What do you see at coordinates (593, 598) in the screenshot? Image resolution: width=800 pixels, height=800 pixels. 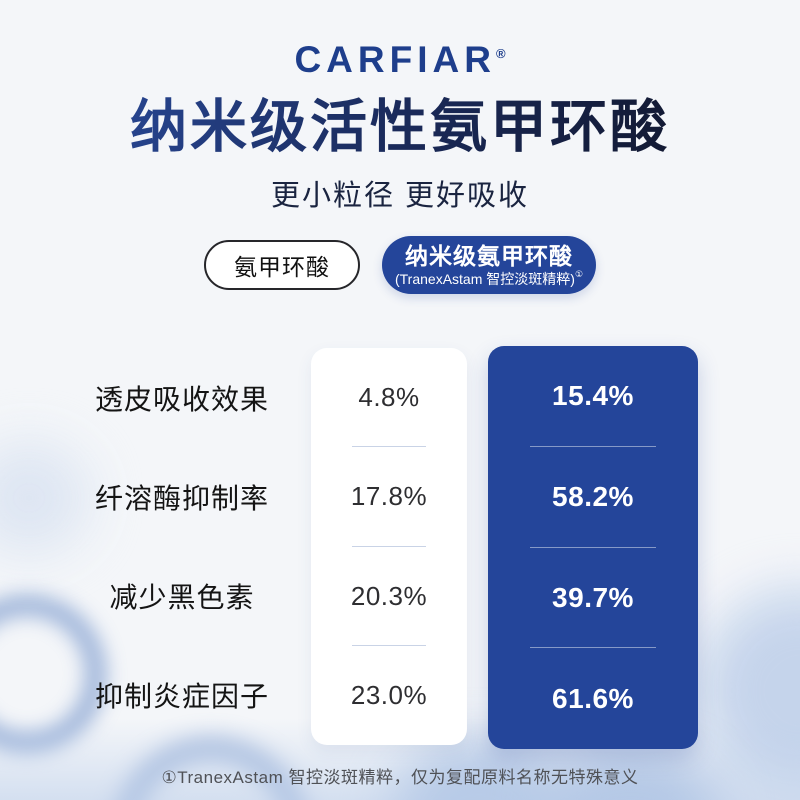 I see `right-value: 39.7%` at bounding box center [593, 598].